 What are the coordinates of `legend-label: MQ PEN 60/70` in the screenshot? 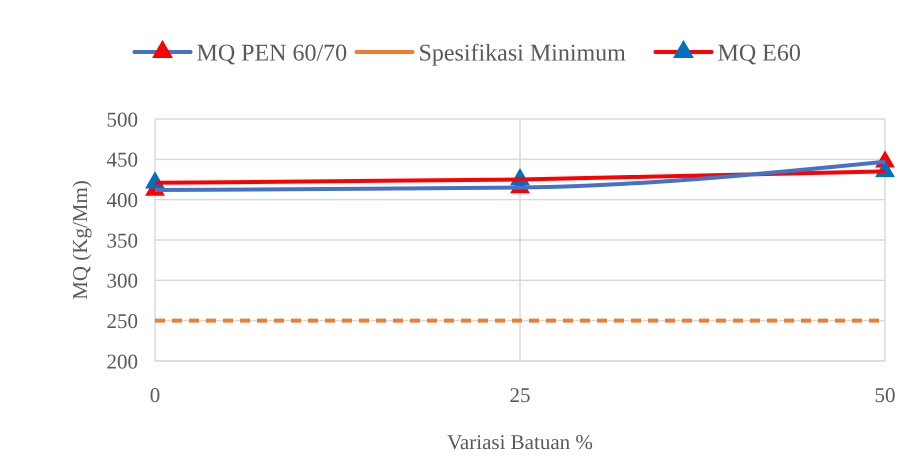 It's located at (272, 53).